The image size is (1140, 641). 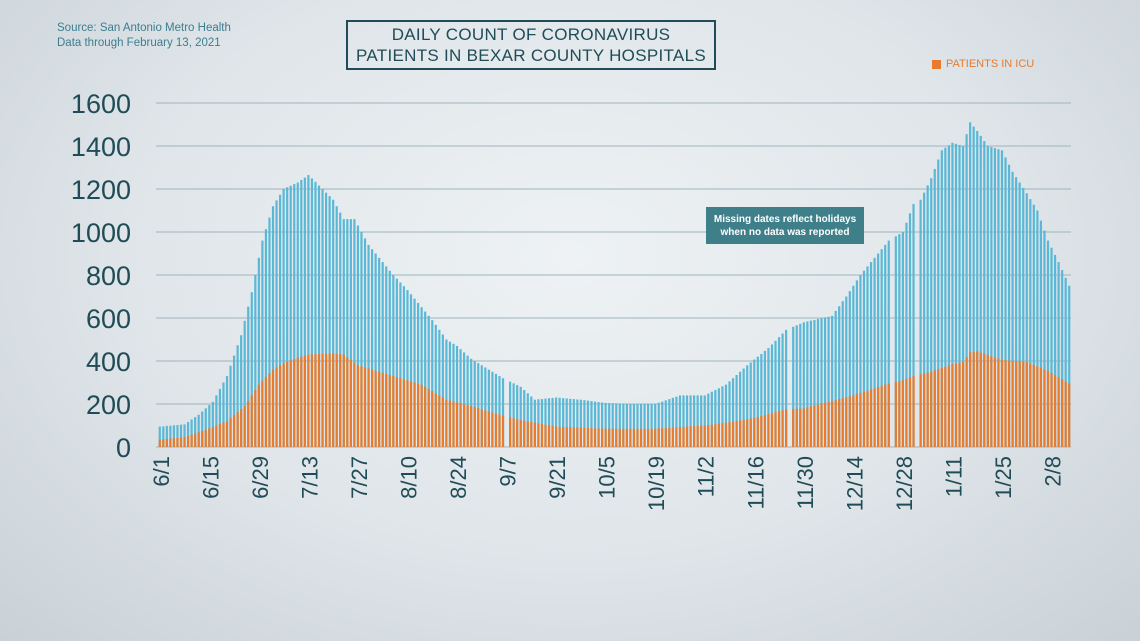 I want to click on x-tick-label: 11/2, so click(x=706, y=476).